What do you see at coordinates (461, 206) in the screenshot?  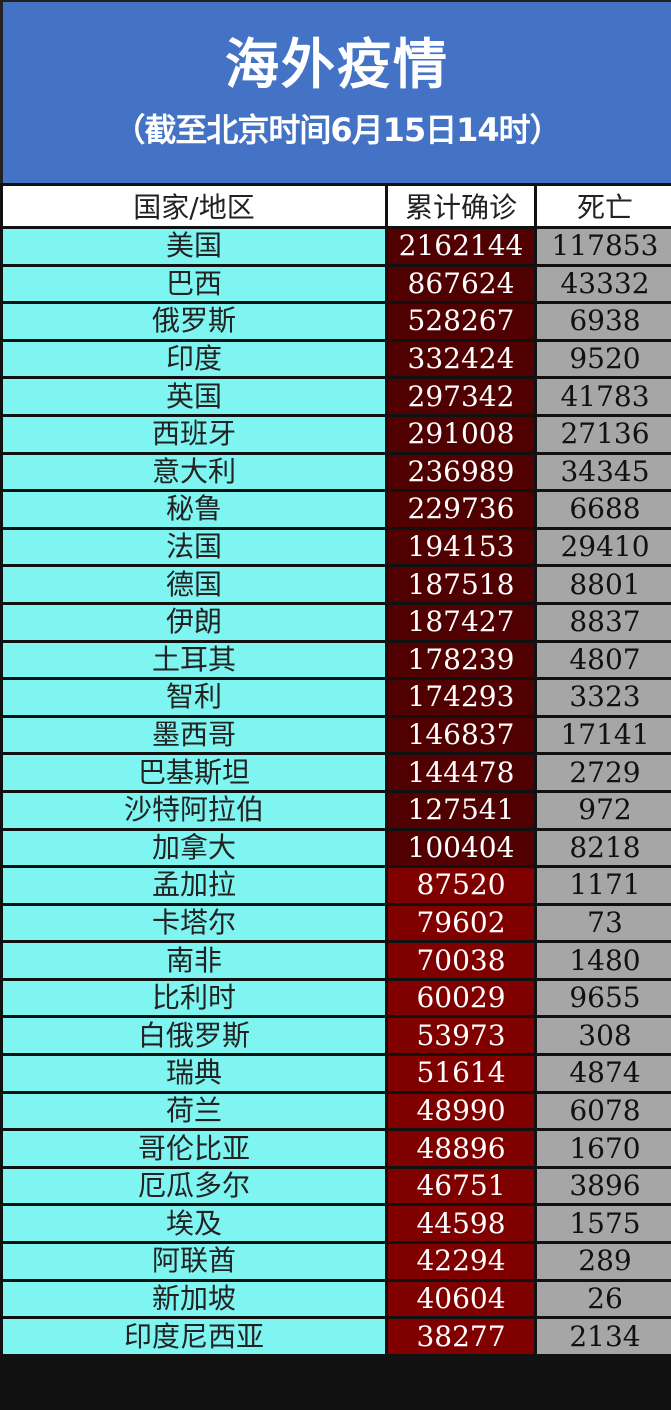 I see `column-header-confirmed: 累计确诊` at bounding box center [461, 206].